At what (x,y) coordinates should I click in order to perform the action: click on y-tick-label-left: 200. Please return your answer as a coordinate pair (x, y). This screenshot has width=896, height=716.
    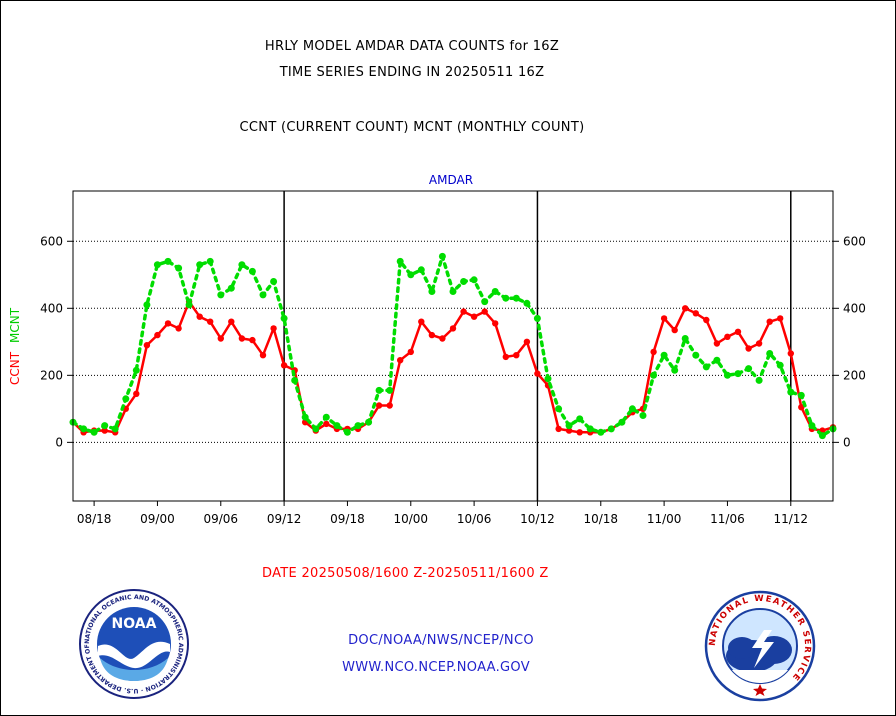
    Looking at the image, I should click on (51, 375).